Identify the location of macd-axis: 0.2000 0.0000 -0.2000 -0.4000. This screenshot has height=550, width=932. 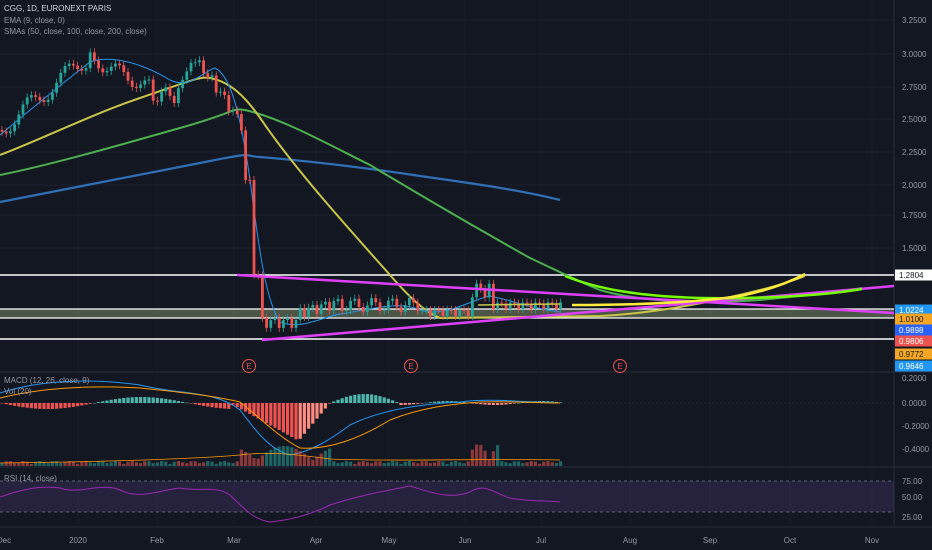
(916, 414).